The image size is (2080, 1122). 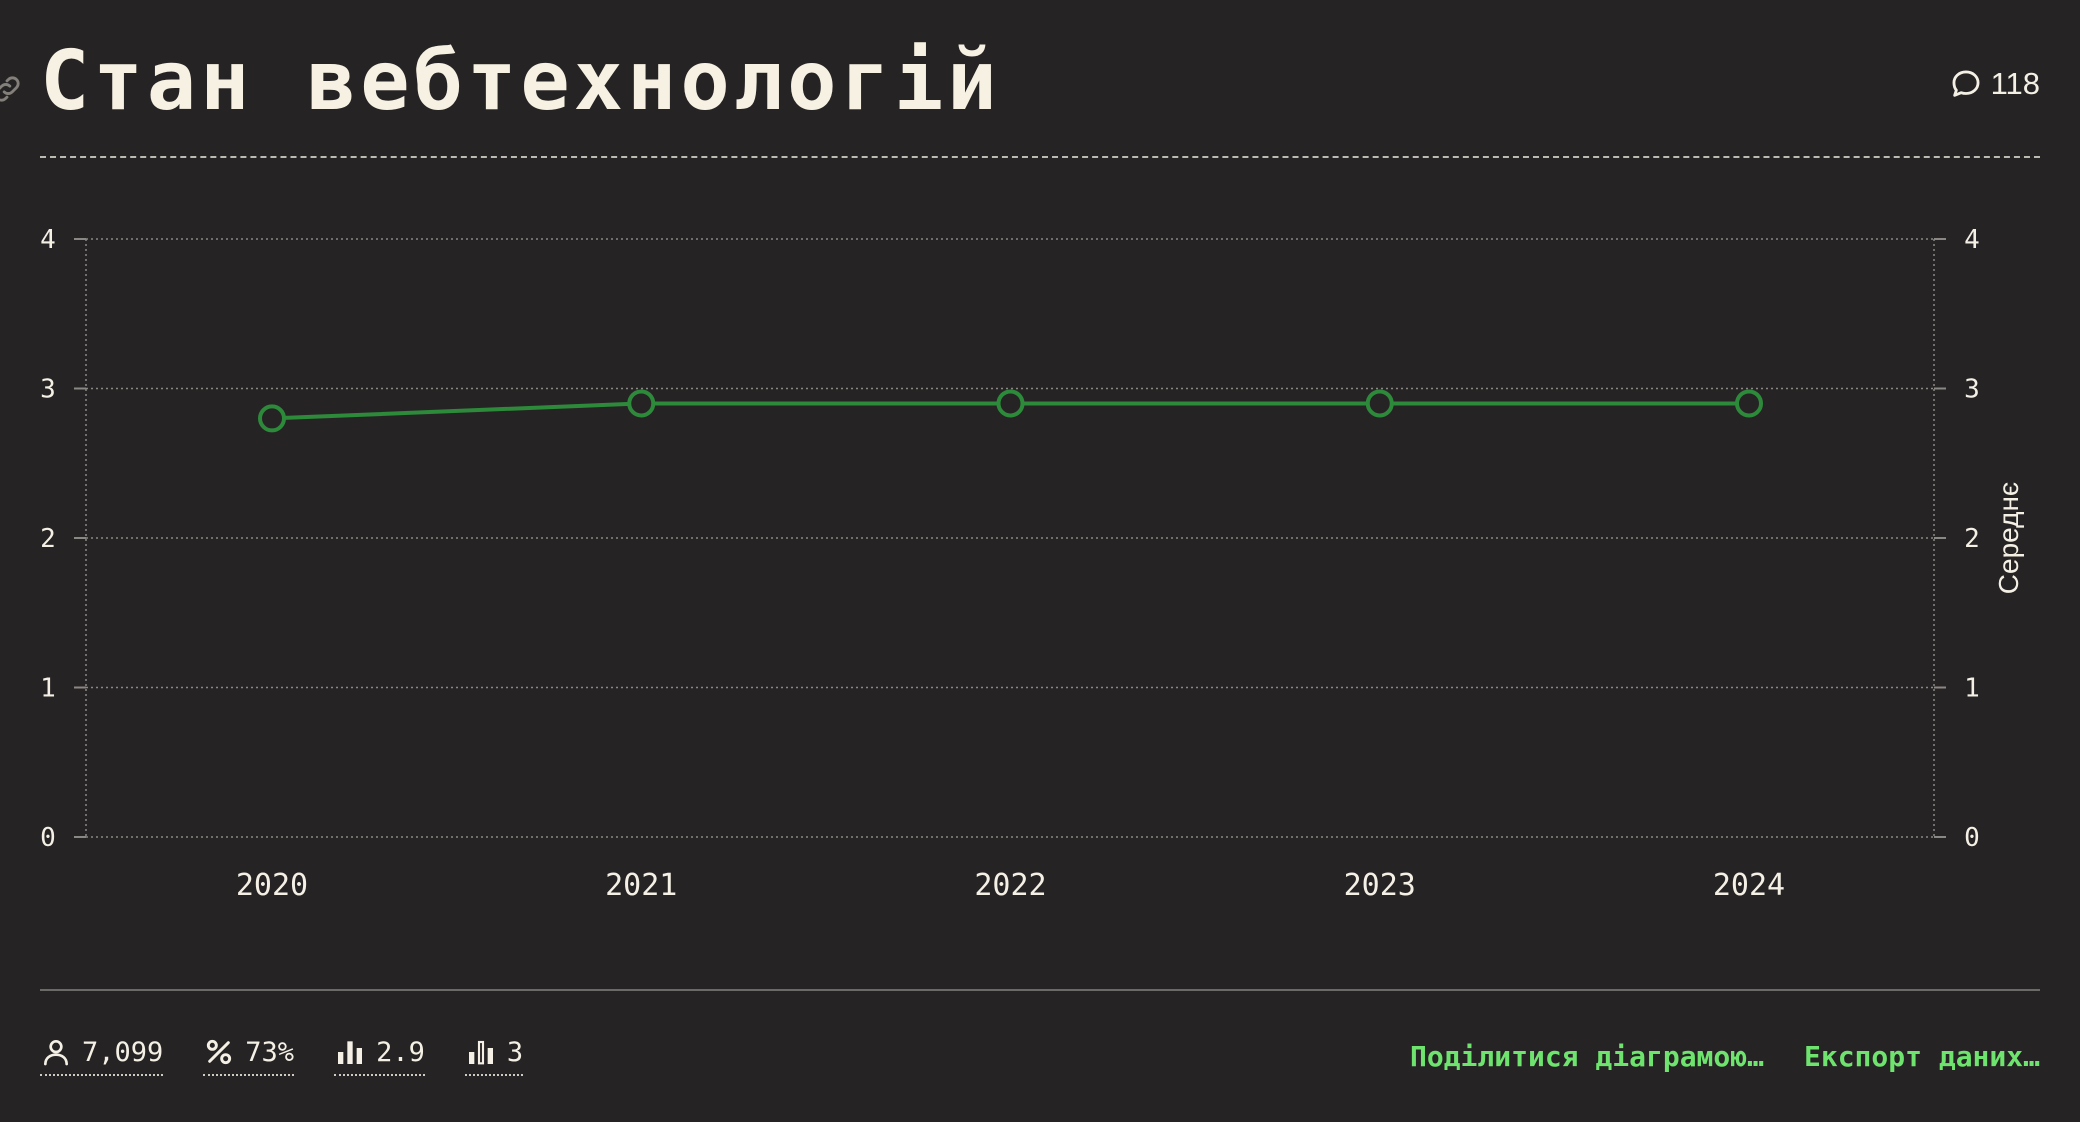 What do you see at coordinates (2015, 83) in the screenshot?
I see `comments-count: 118` at bounding box center [2015, 83].